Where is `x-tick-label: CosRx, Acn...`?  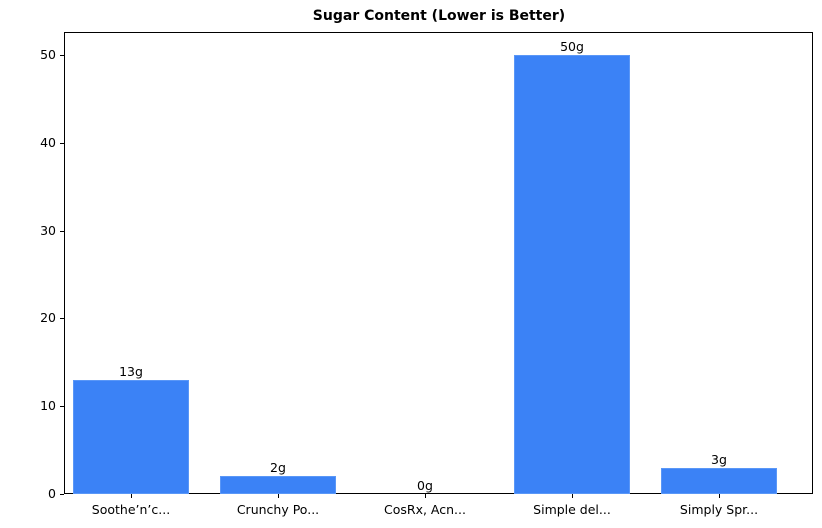 x-tick-label: CosRx, Acn... is located at coordinates (425, 509).